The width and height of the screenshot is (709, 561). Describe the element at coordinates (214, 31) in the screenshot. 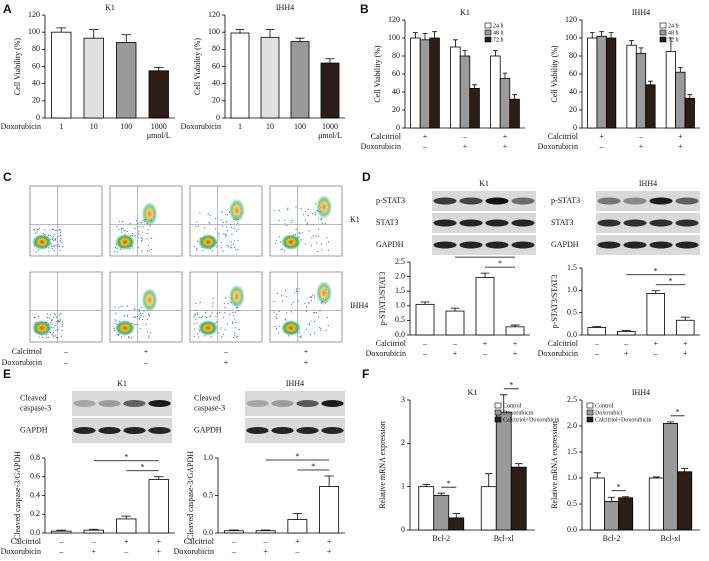

I see `y-tick-label: 100` at that location.